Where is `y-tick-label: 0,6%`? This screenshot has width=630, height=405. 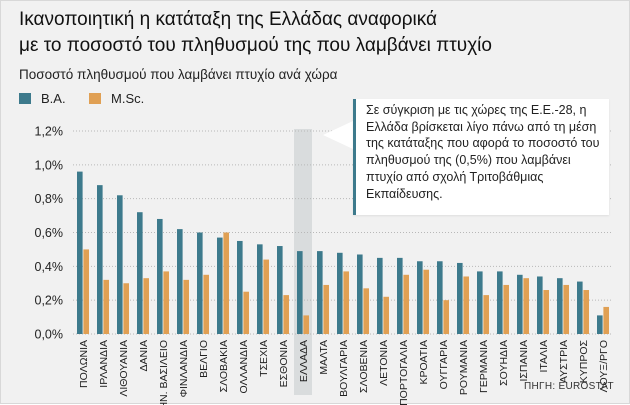
y-tick-label: 0,6% is located at coordinates (49, 233).